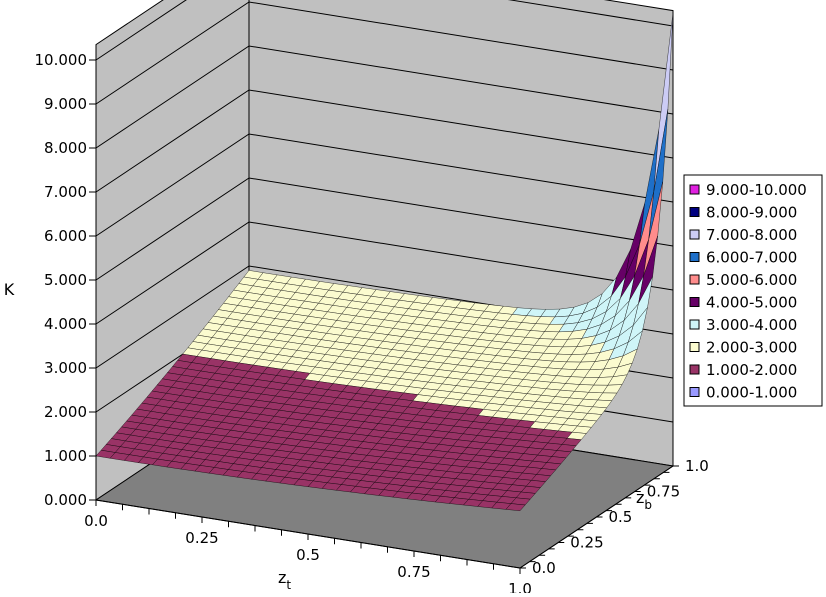 The width and height of the screenshot is (826, 597). I want to click on y-tick-label: 0.0, so click(544, 568).